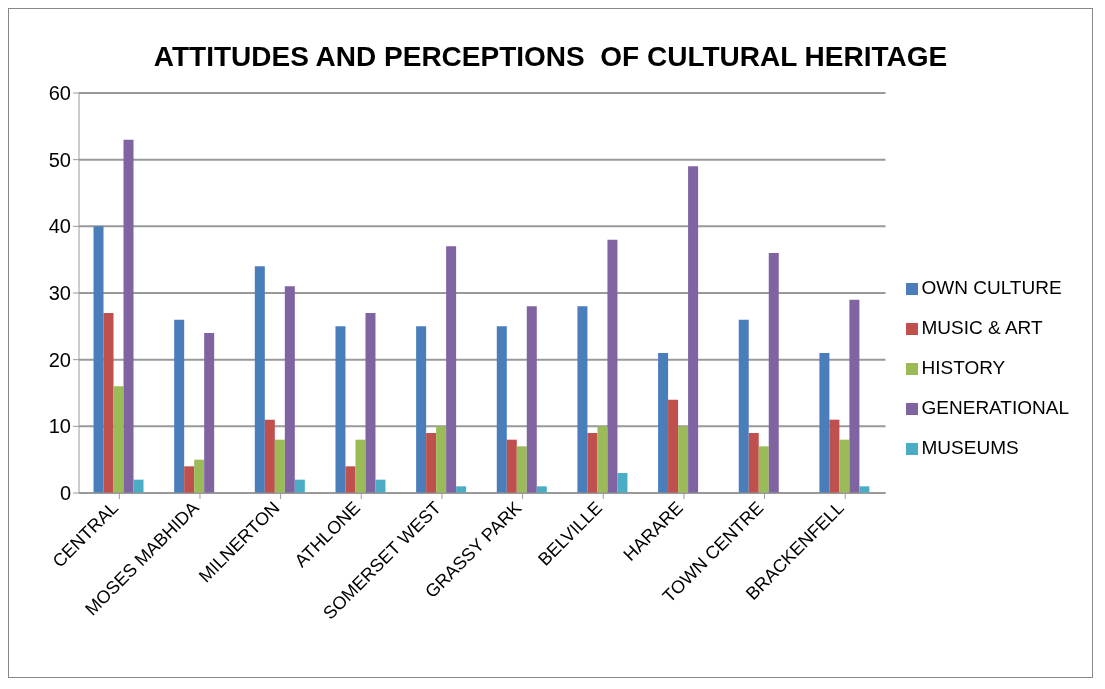 The width and height of the screenshot is (1105, 689). I want to click on legend-label: OWN CULTURE, so click(991, 287).